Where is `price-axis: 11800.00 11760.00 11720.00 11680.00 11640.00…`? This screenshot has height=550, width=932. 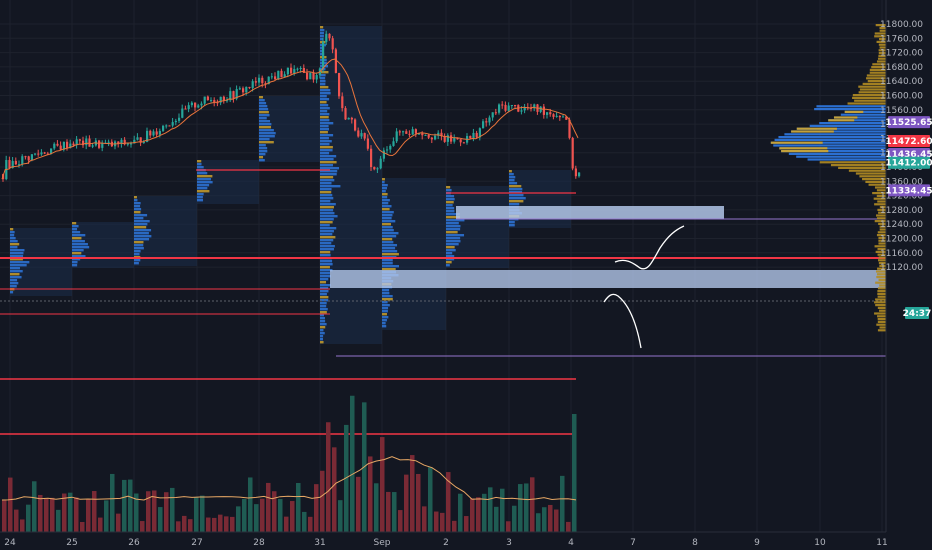 price-axis: 11800.00 11760.00 11720.00 11680.00 11640.00… is located at coordinates (906, 266).